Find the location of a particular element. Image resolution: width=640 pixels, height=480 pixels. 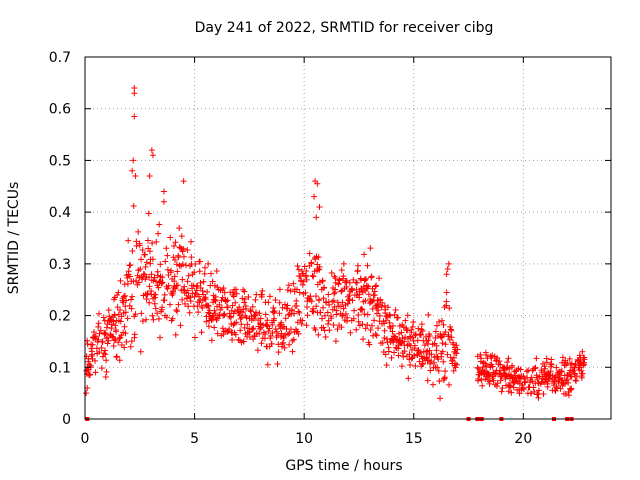

y-tick-label: 0.3 is located at coordinates (60, 265).